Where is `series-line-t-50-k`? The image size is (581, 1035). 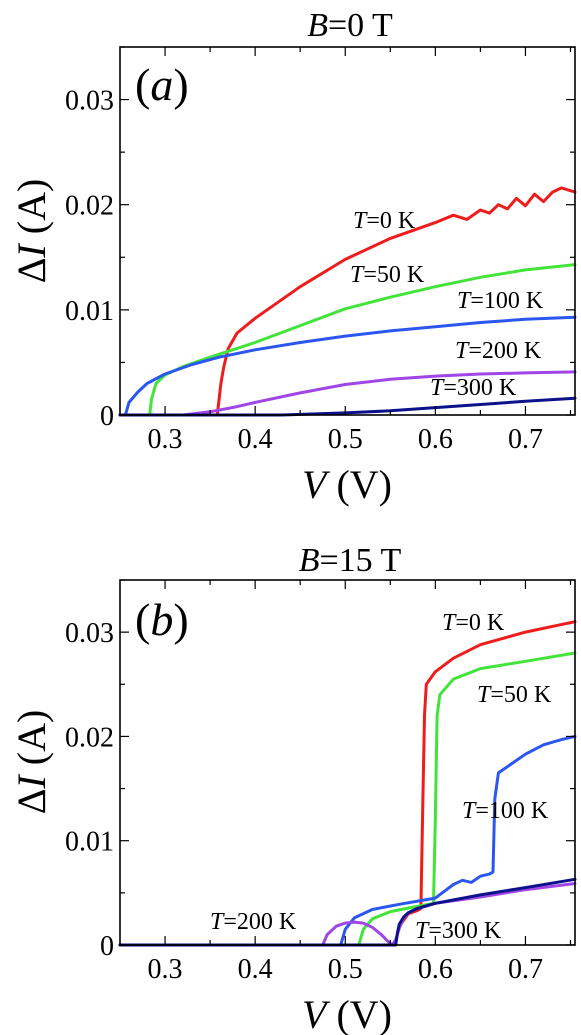 series-line-t-50-k is located at coordinates (347, 340).